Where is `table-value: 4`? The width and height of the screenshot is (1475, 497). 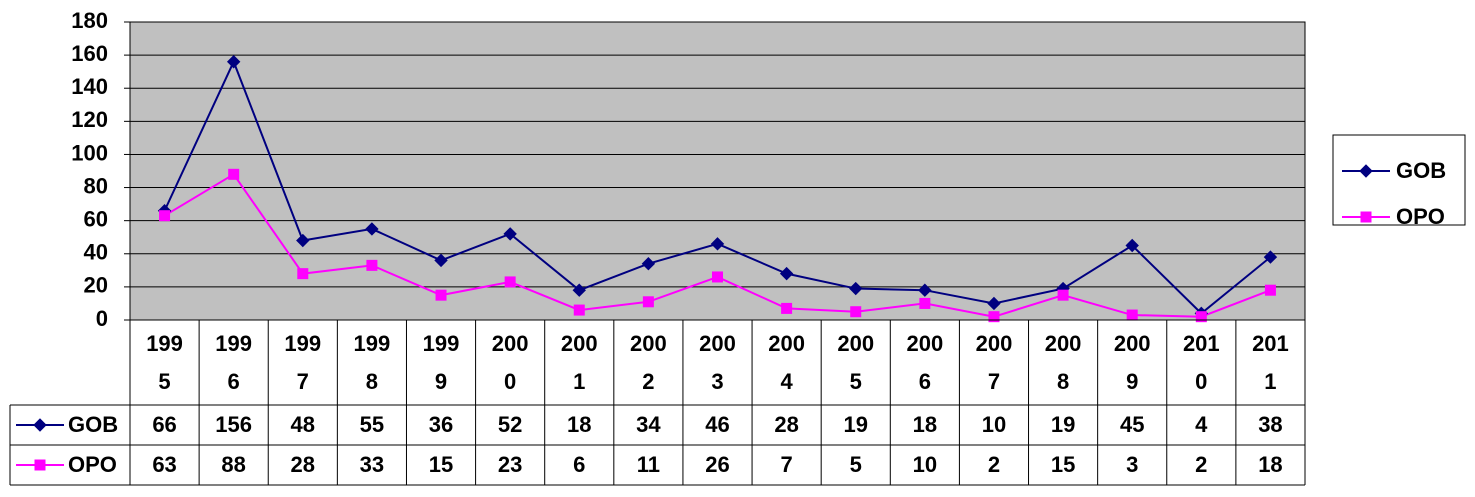 table-value: 4 is located at coordinates (1201, 424).